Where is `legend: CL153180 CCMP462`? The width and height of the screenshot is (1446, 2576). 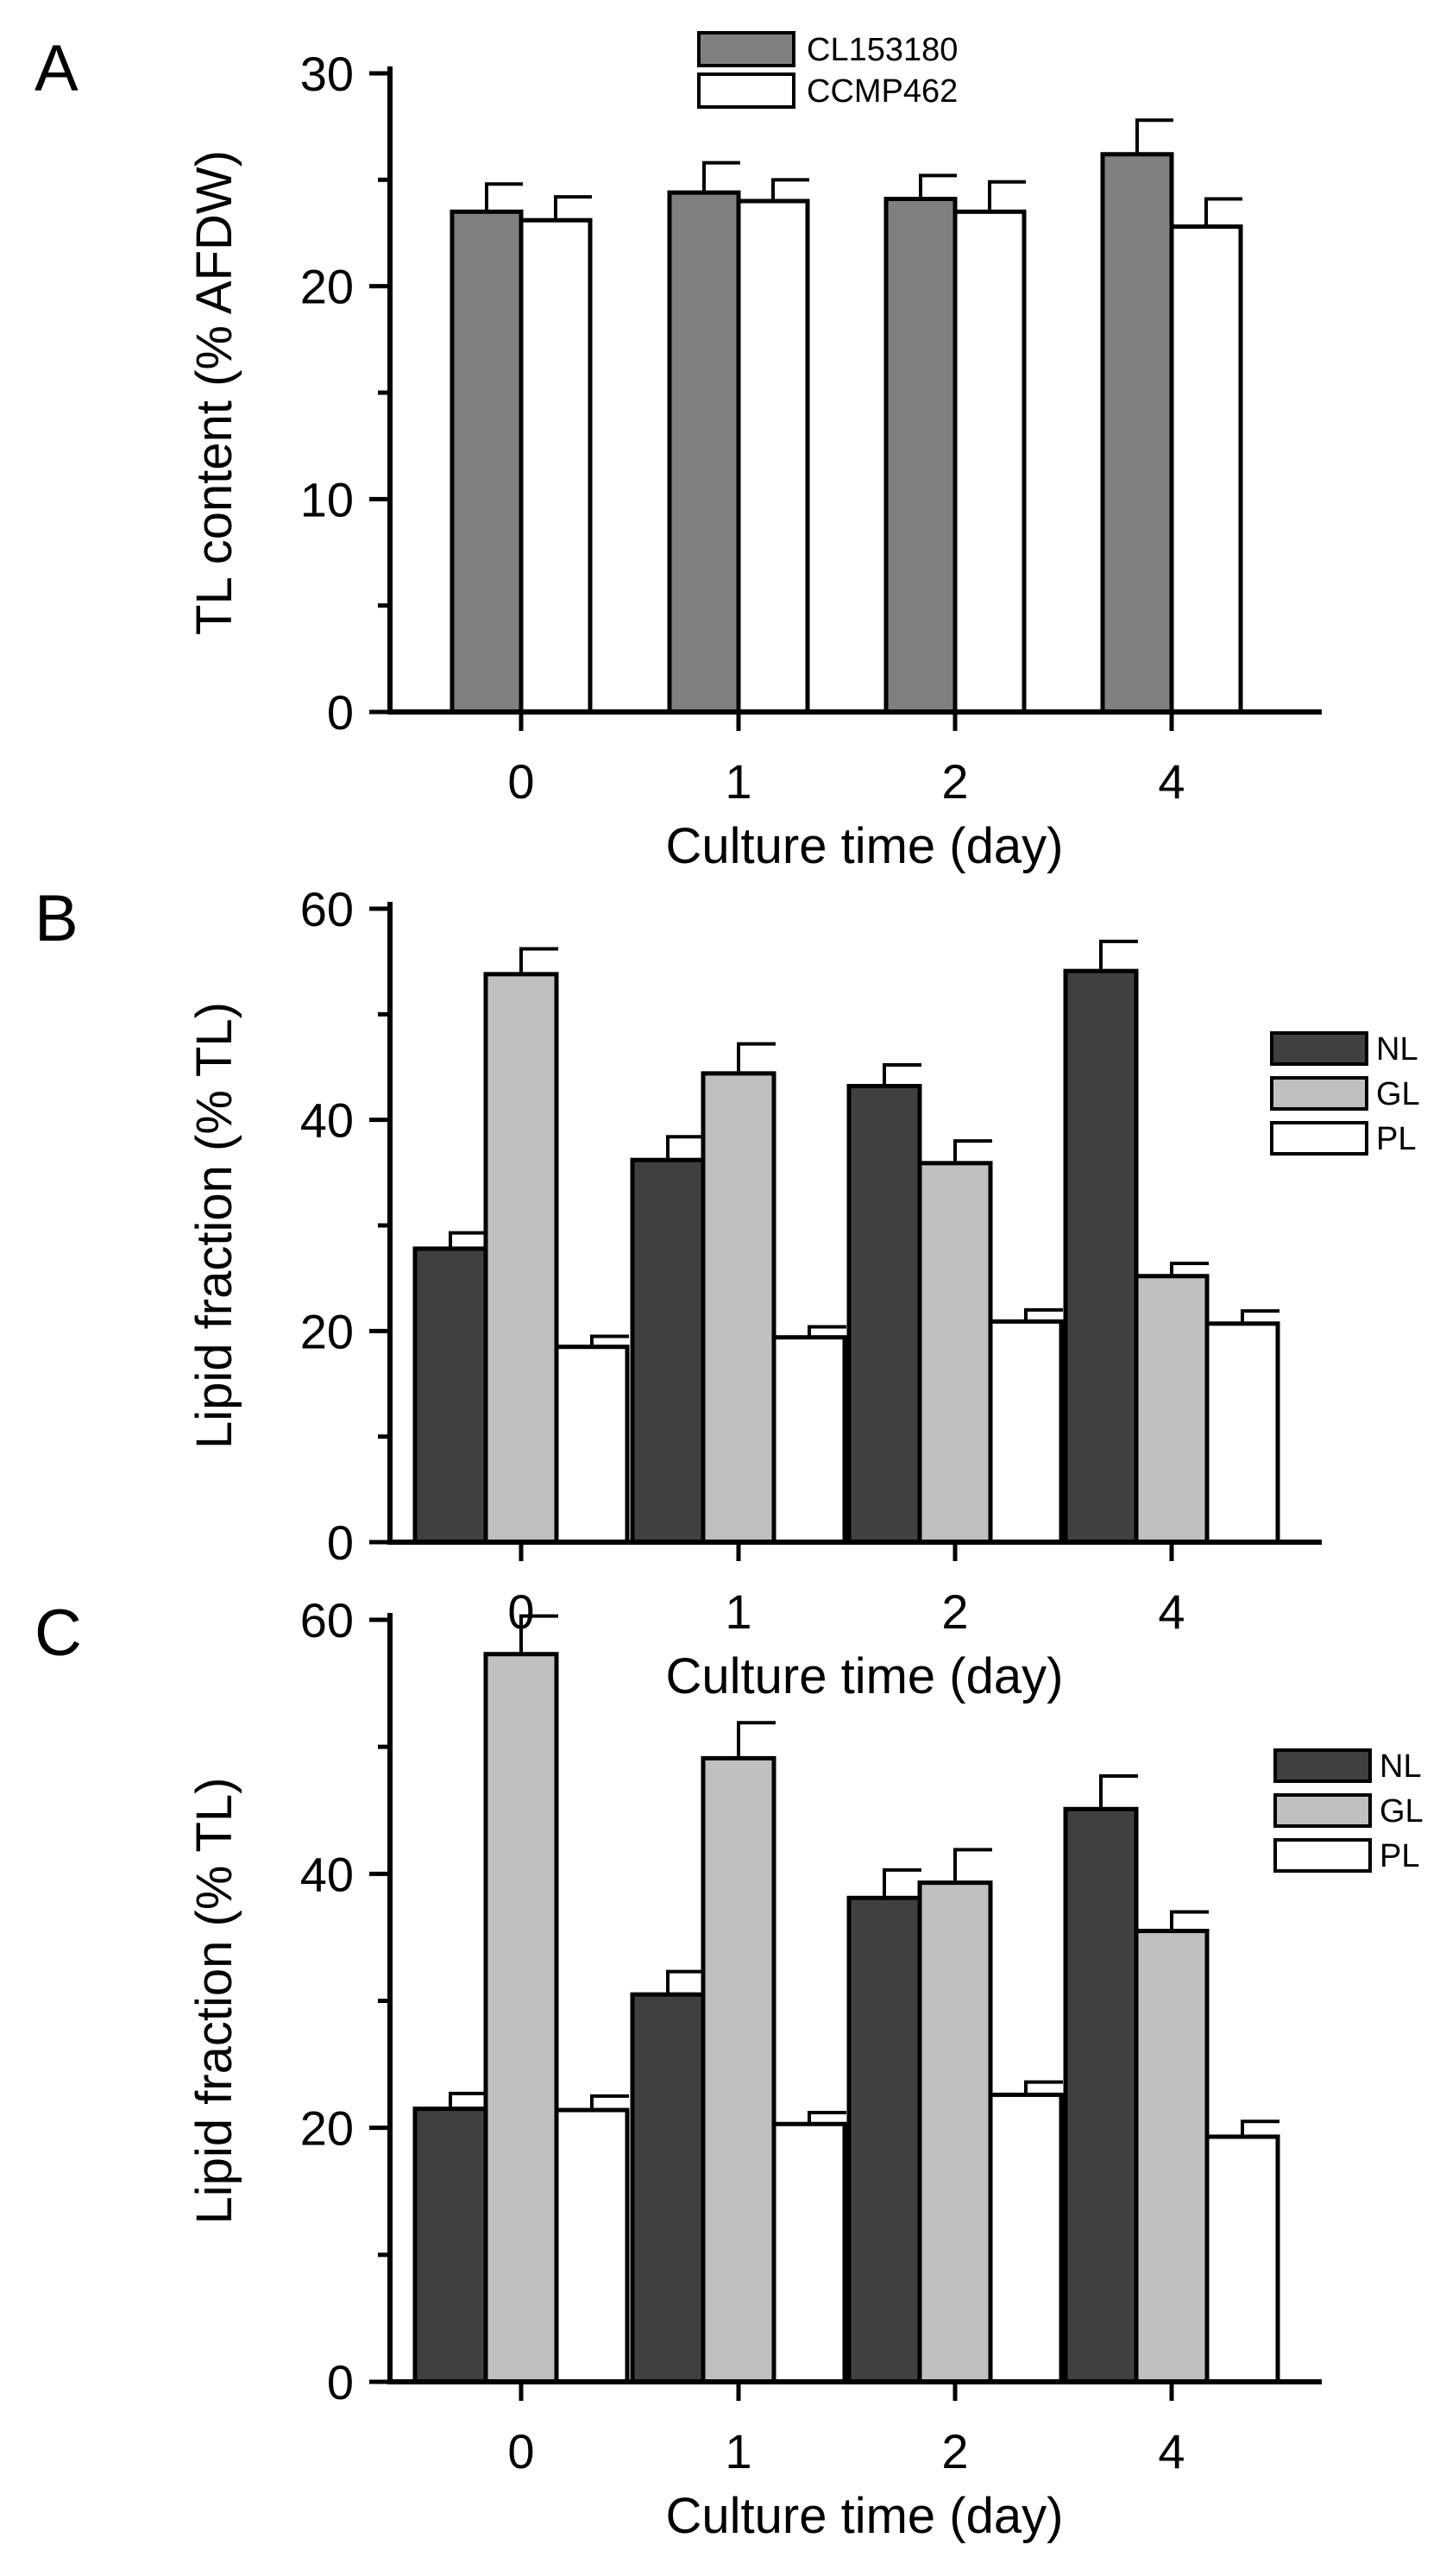
legend: CL153180 CCMP462 is located at coordinates (827, 70).